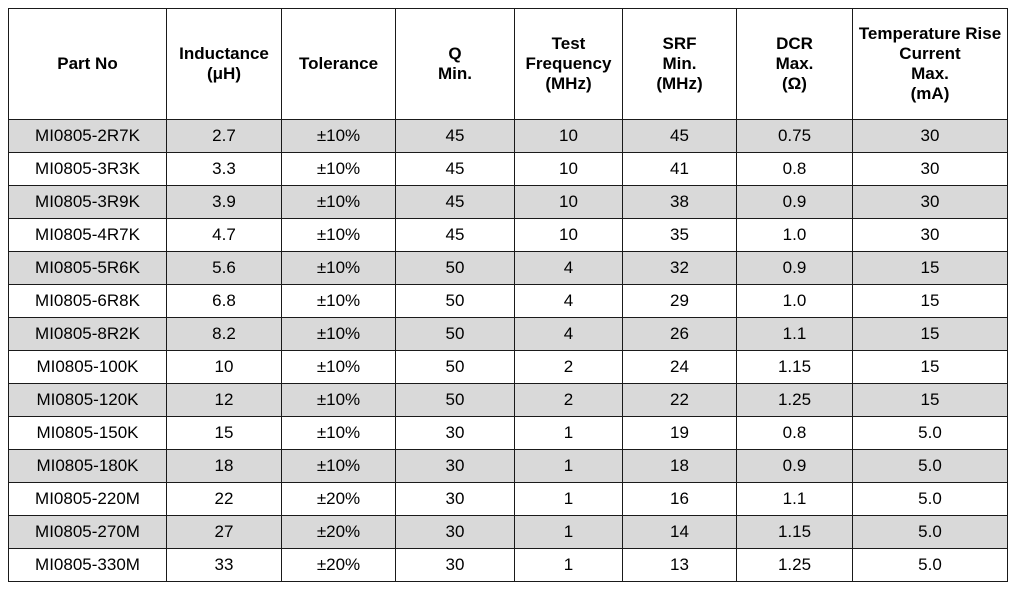 This screenshot has height=599, width=1025. Describe the element at coordinates (224, 565) in the screenshot. I see `cell-inductance: 33` at that location.